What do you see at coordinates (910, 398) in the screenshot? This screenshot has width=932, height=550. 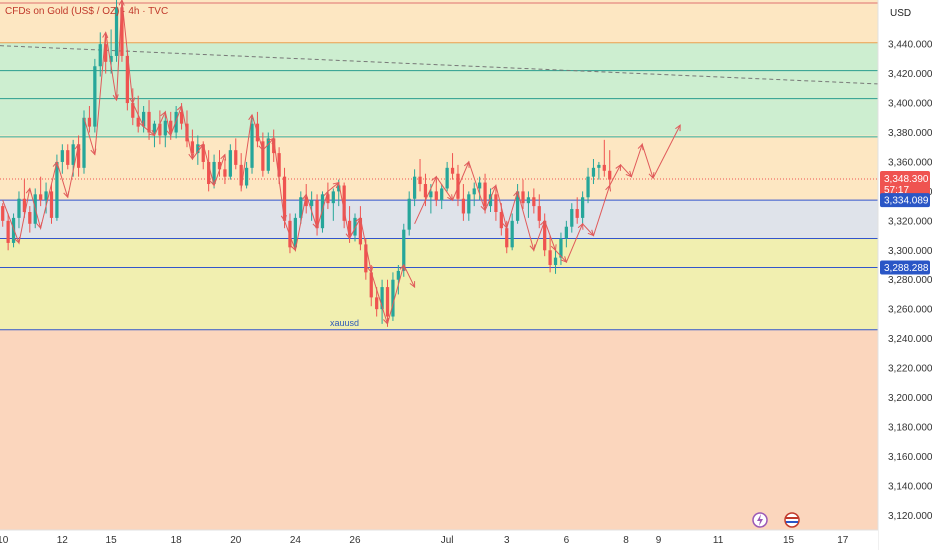 I see `y-tick-label: 3,200.000` at bounding box center [910, 398].